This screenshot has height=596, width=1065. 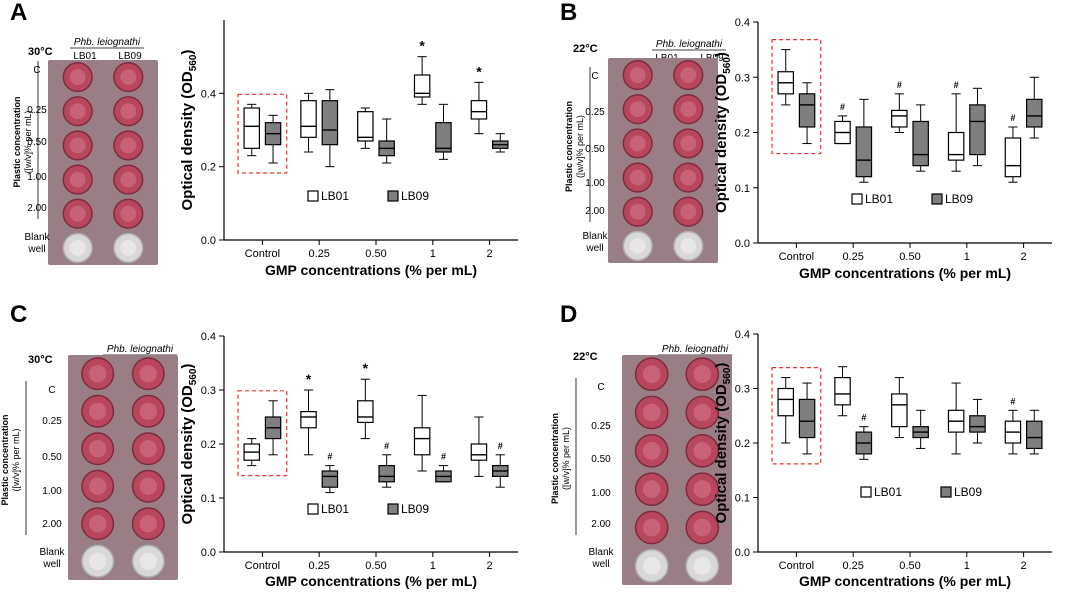 What do you see at coordinates (18, 13) in the screenshot?
I see `panel-letter: A` at bounding box center [18, 13].